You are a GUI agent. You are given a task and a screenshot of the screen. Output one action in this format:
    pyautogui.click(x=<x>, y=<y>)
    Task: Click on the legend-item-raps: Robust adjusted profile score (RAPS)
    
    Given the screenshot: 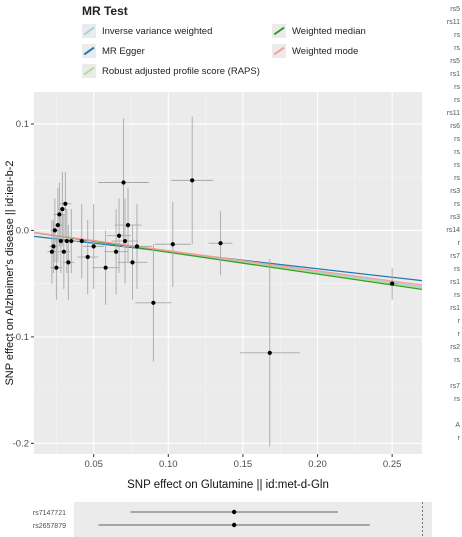 What is the action you would take?
    pyautogui.click(x=171, y=71)
    